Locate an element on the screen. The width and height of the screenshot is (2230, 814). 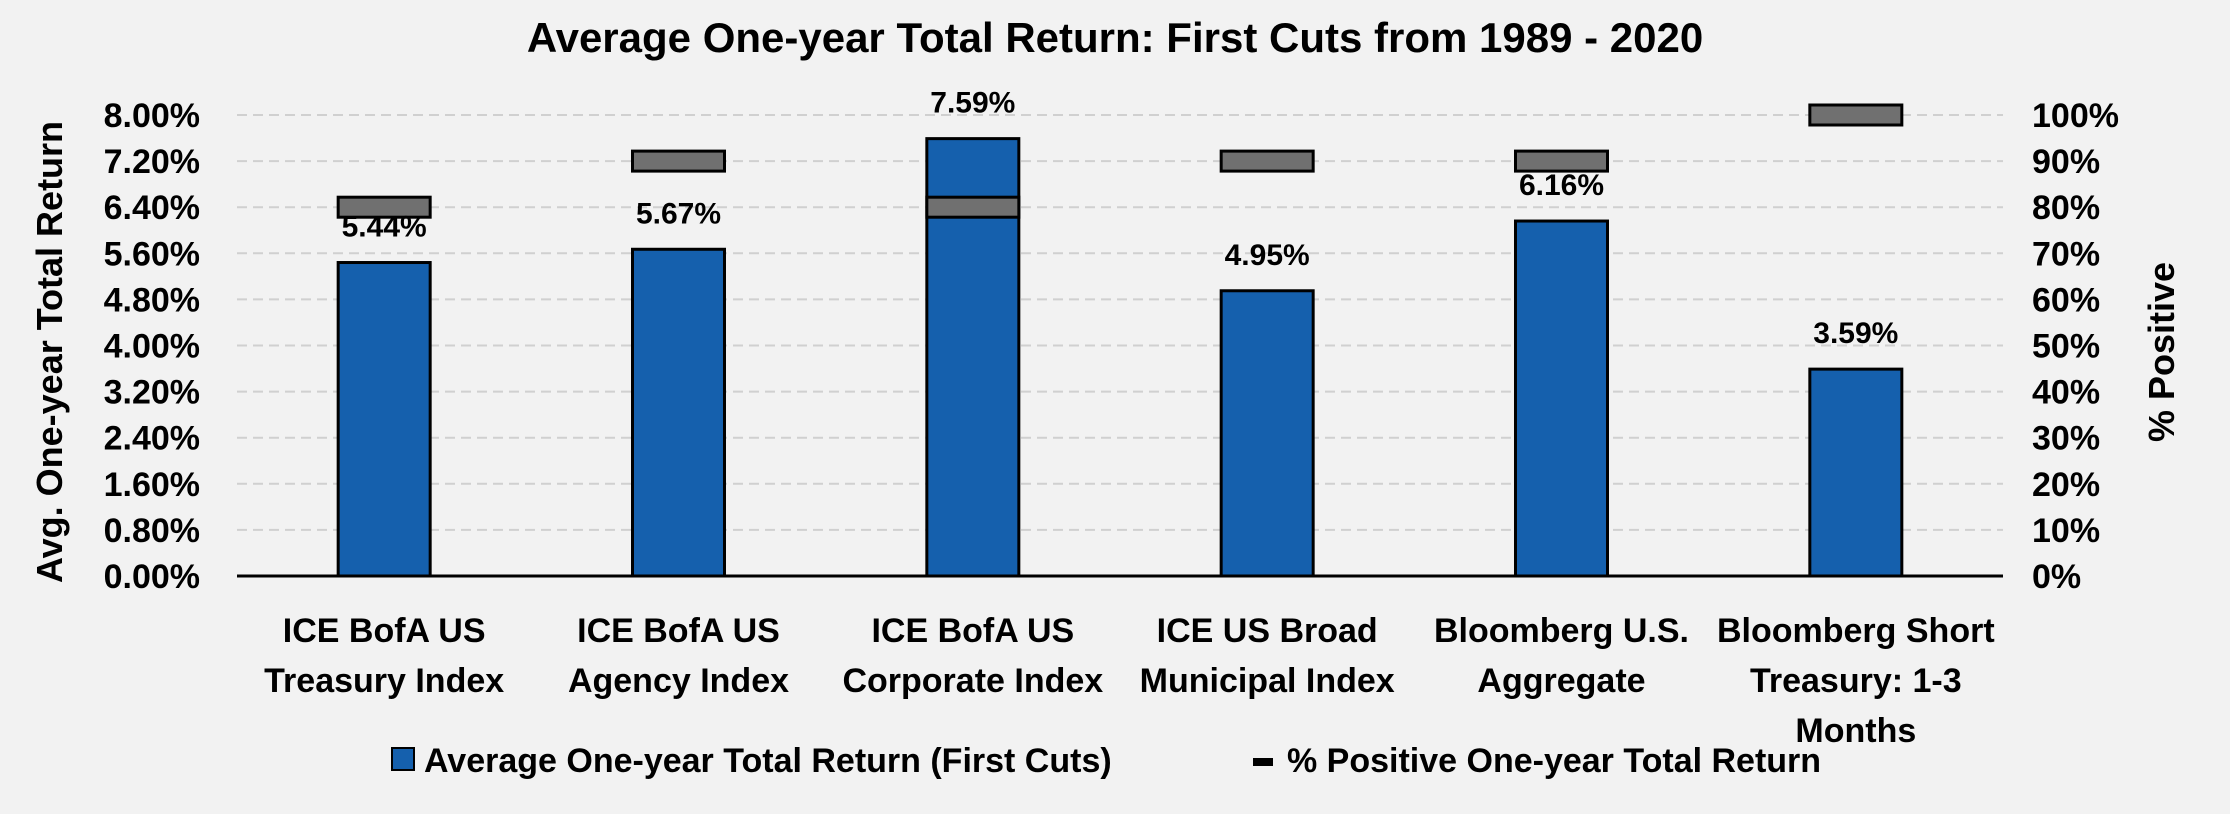
x-tick-label: Agency Index is located at coordinates (678, 681).